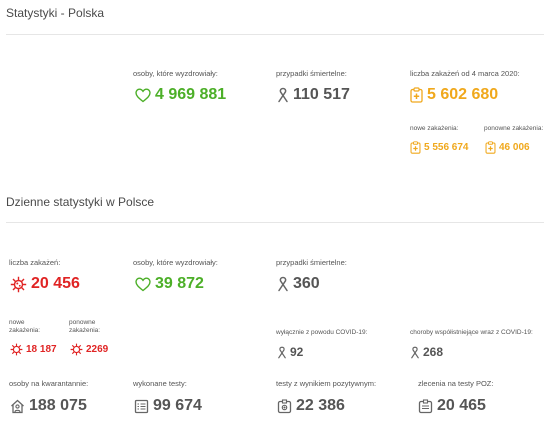 This screenshot has width=550, height=423. What do you see at coordinates (58, 405) in the screenshot?
I see `quarantine-value: 188 075` at bounding box center [58, 405].